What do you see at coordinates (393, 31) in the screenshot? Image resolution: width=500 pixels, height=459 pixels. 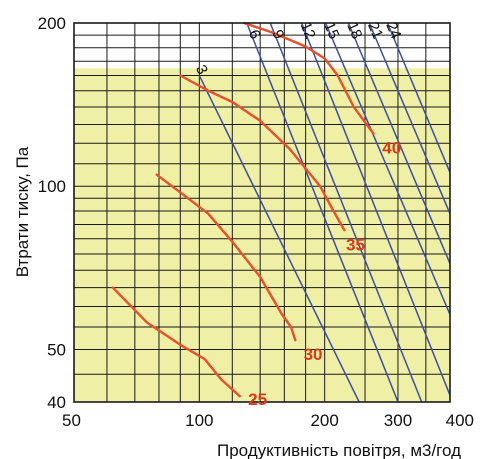 I see `diagonal-label-24: 24` at bounding box center [393, 31].